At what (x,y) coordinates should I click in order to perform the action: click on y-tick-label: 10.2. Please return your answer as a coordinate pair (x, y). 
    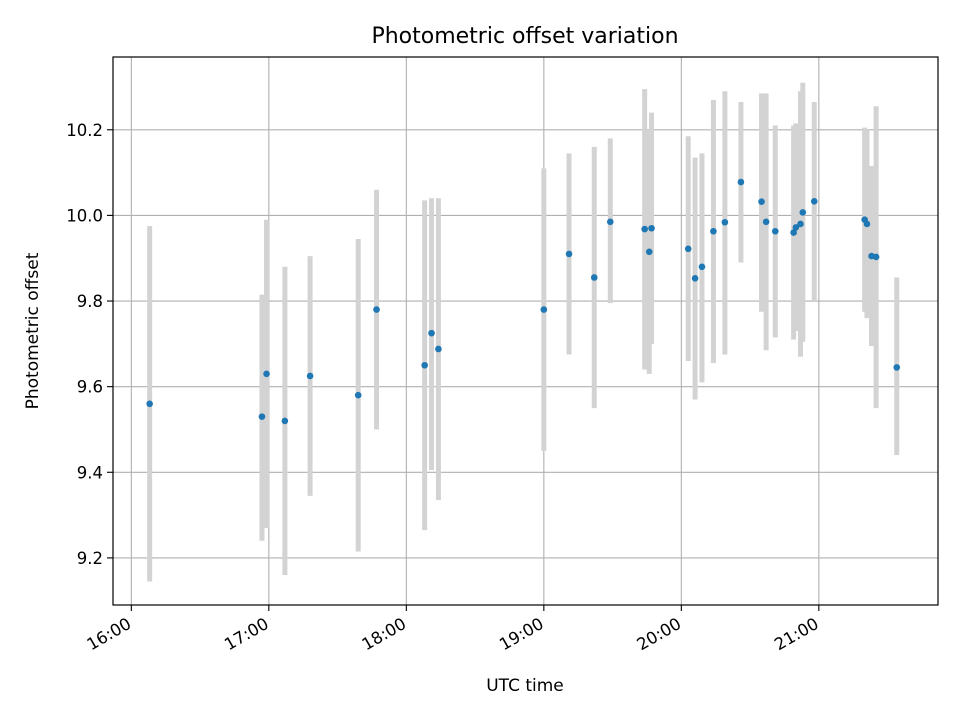
    Looking at the image, I should click on (84, 130).